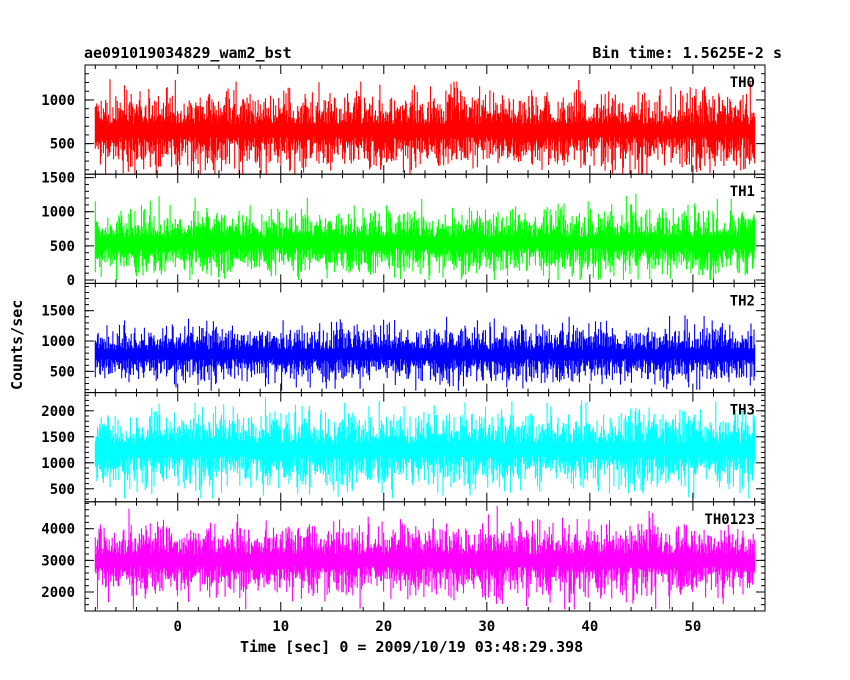 The image size is (850, 680). Describe the element at coordinates (742, 301) in the screenshot. I see `panel-label-th2: TH2` at that location.